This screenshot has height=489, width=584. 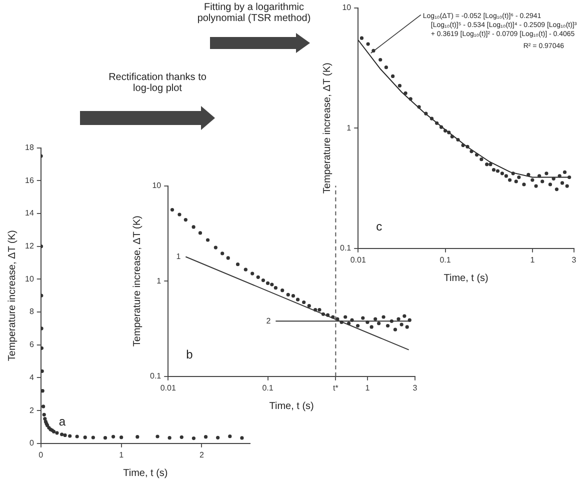 I want to click on text: Fitting by a logarithmic polynomial (TSR method), so click(x=254, y=13).